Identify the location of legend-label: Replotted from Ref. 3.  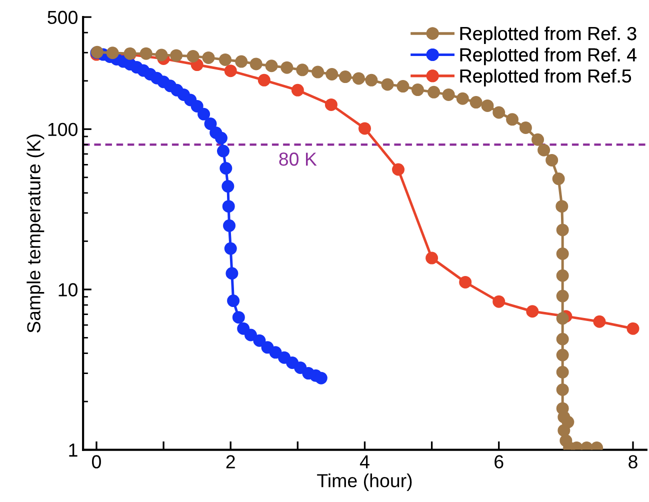
(548, 35).